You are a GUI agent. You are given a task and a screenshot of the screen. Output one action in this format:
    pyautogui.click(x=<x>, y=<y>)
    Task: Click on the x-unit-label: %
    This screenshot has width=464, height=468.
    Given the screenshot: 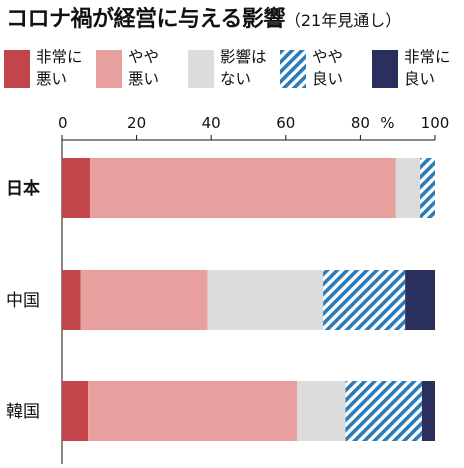 What is the action you would take?
    pyautogui.click(x=387, y=123)
    